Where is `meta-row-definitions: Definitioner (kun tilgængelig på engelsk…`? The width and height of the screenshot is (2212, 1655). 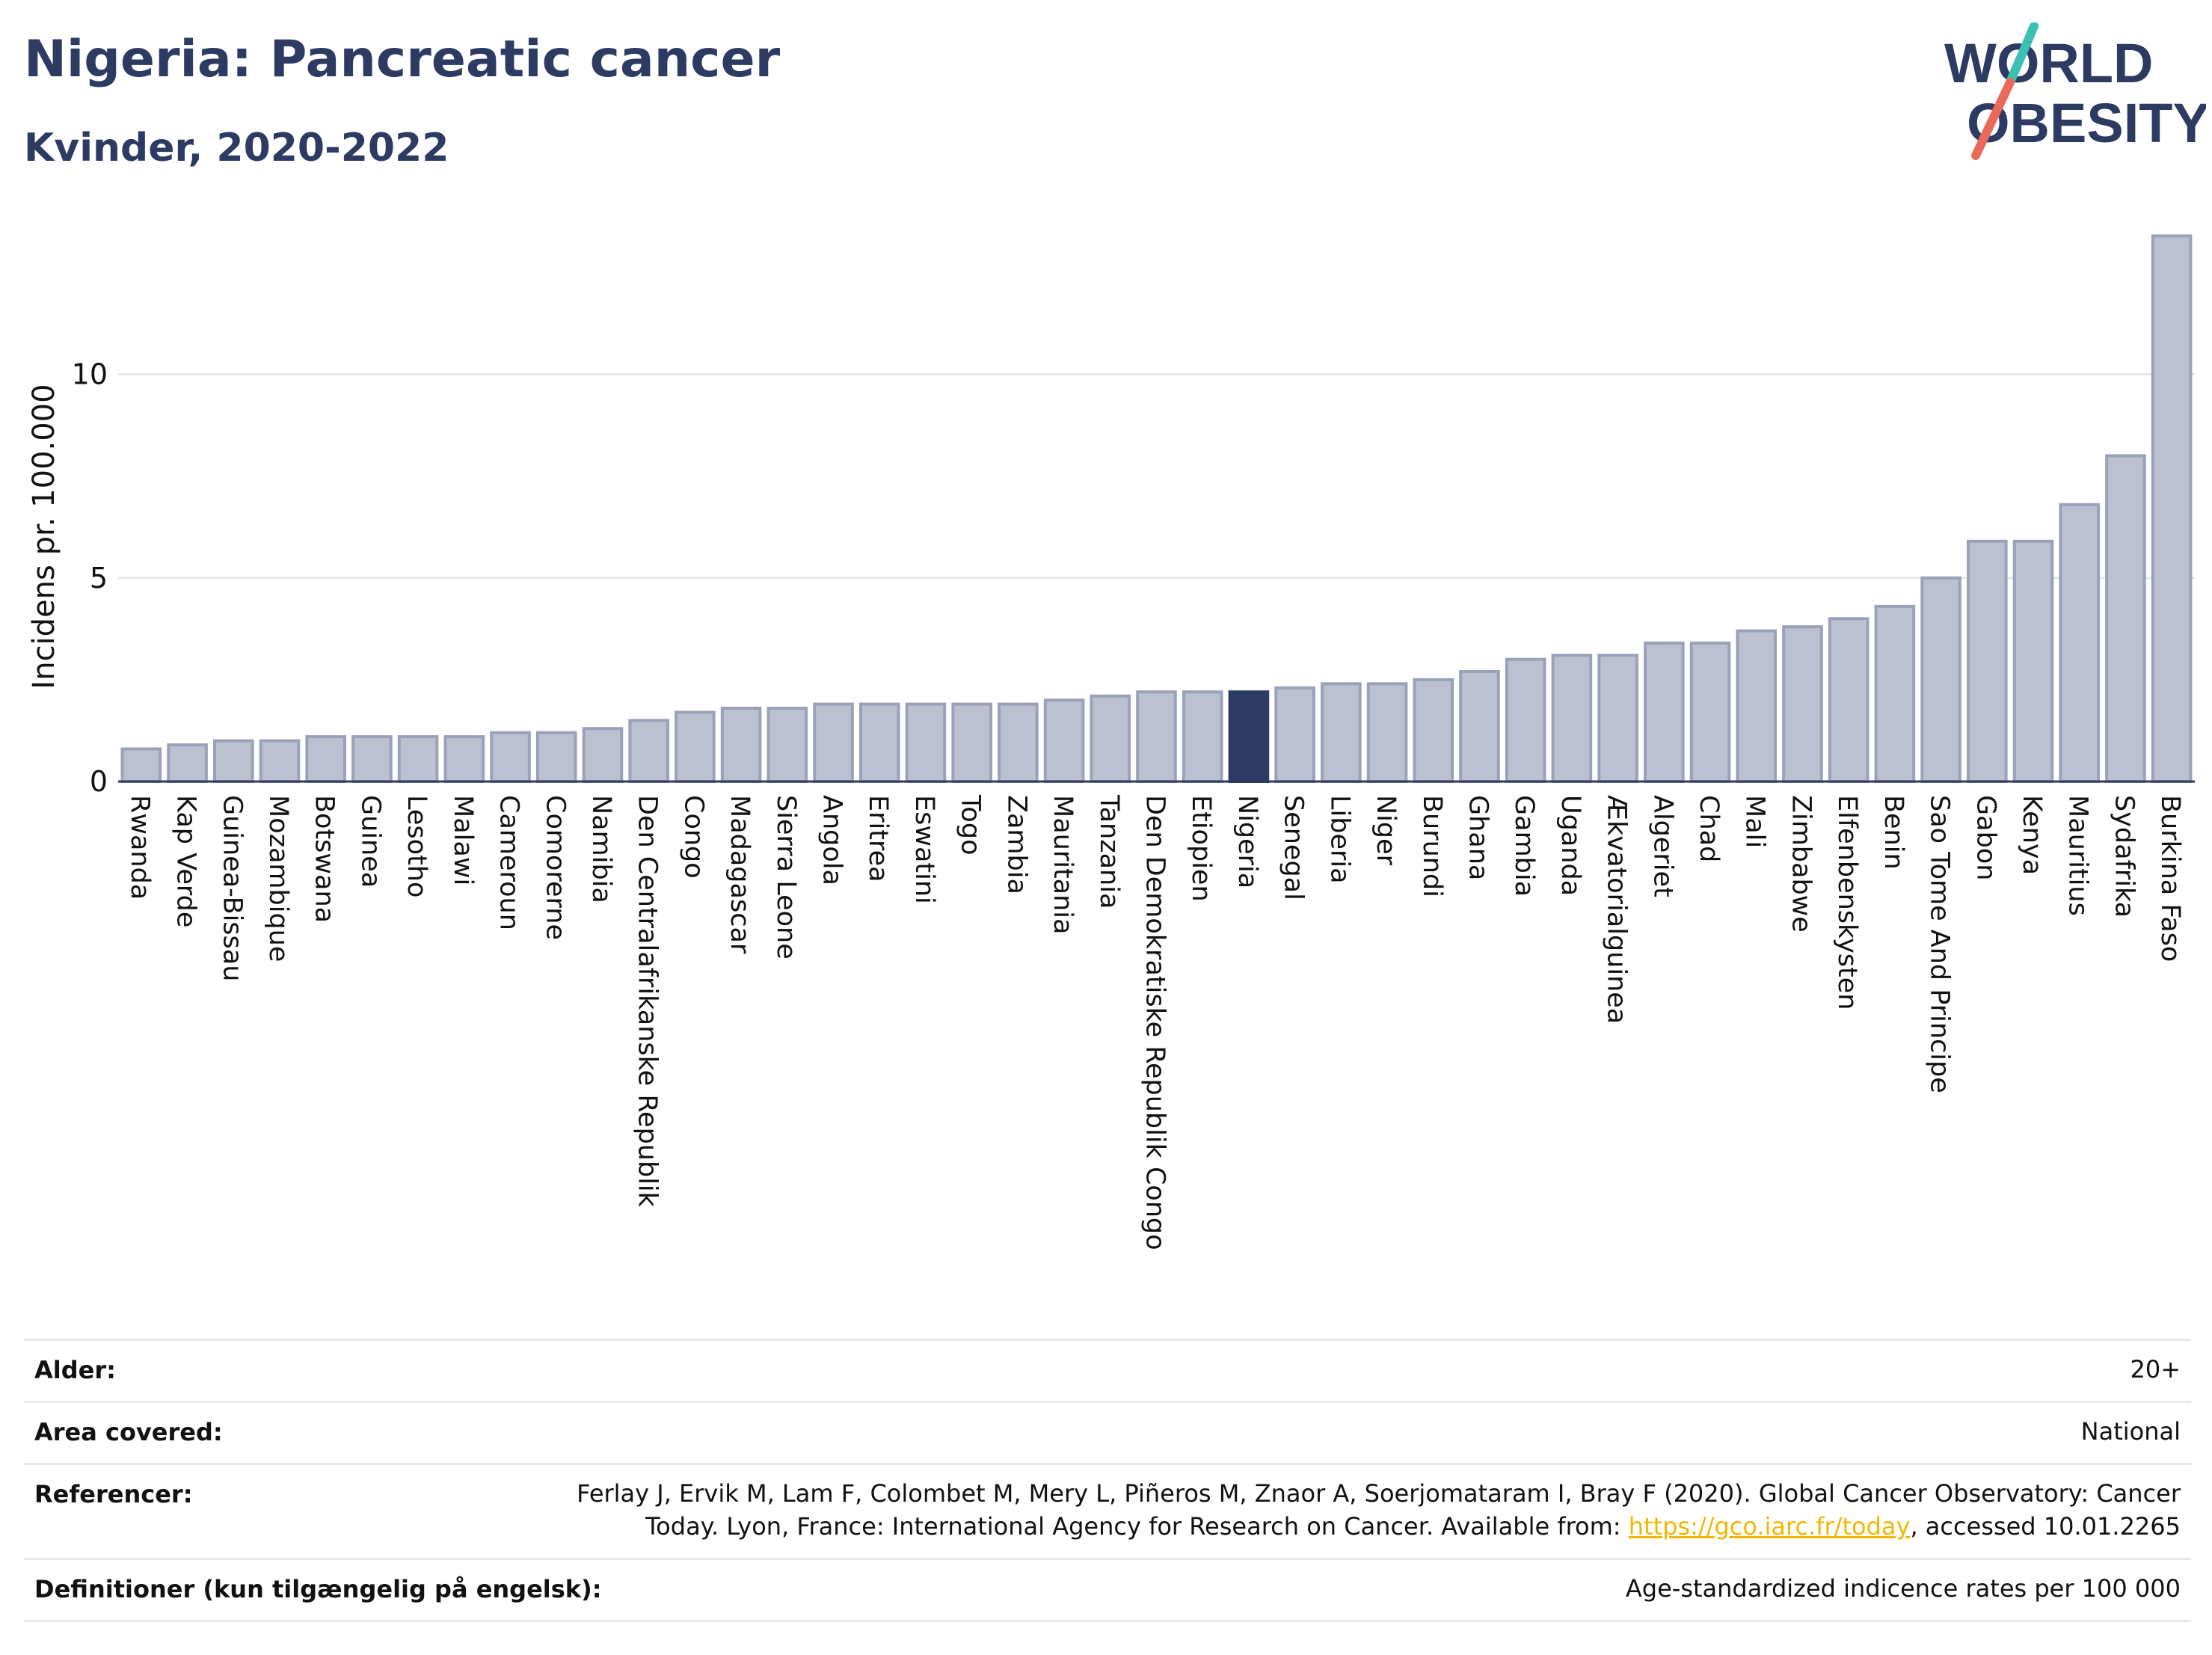
meta-row-definitions: Definitioner (kun tilgængelig på engelsk… is located at coordinates (1107, 1590).